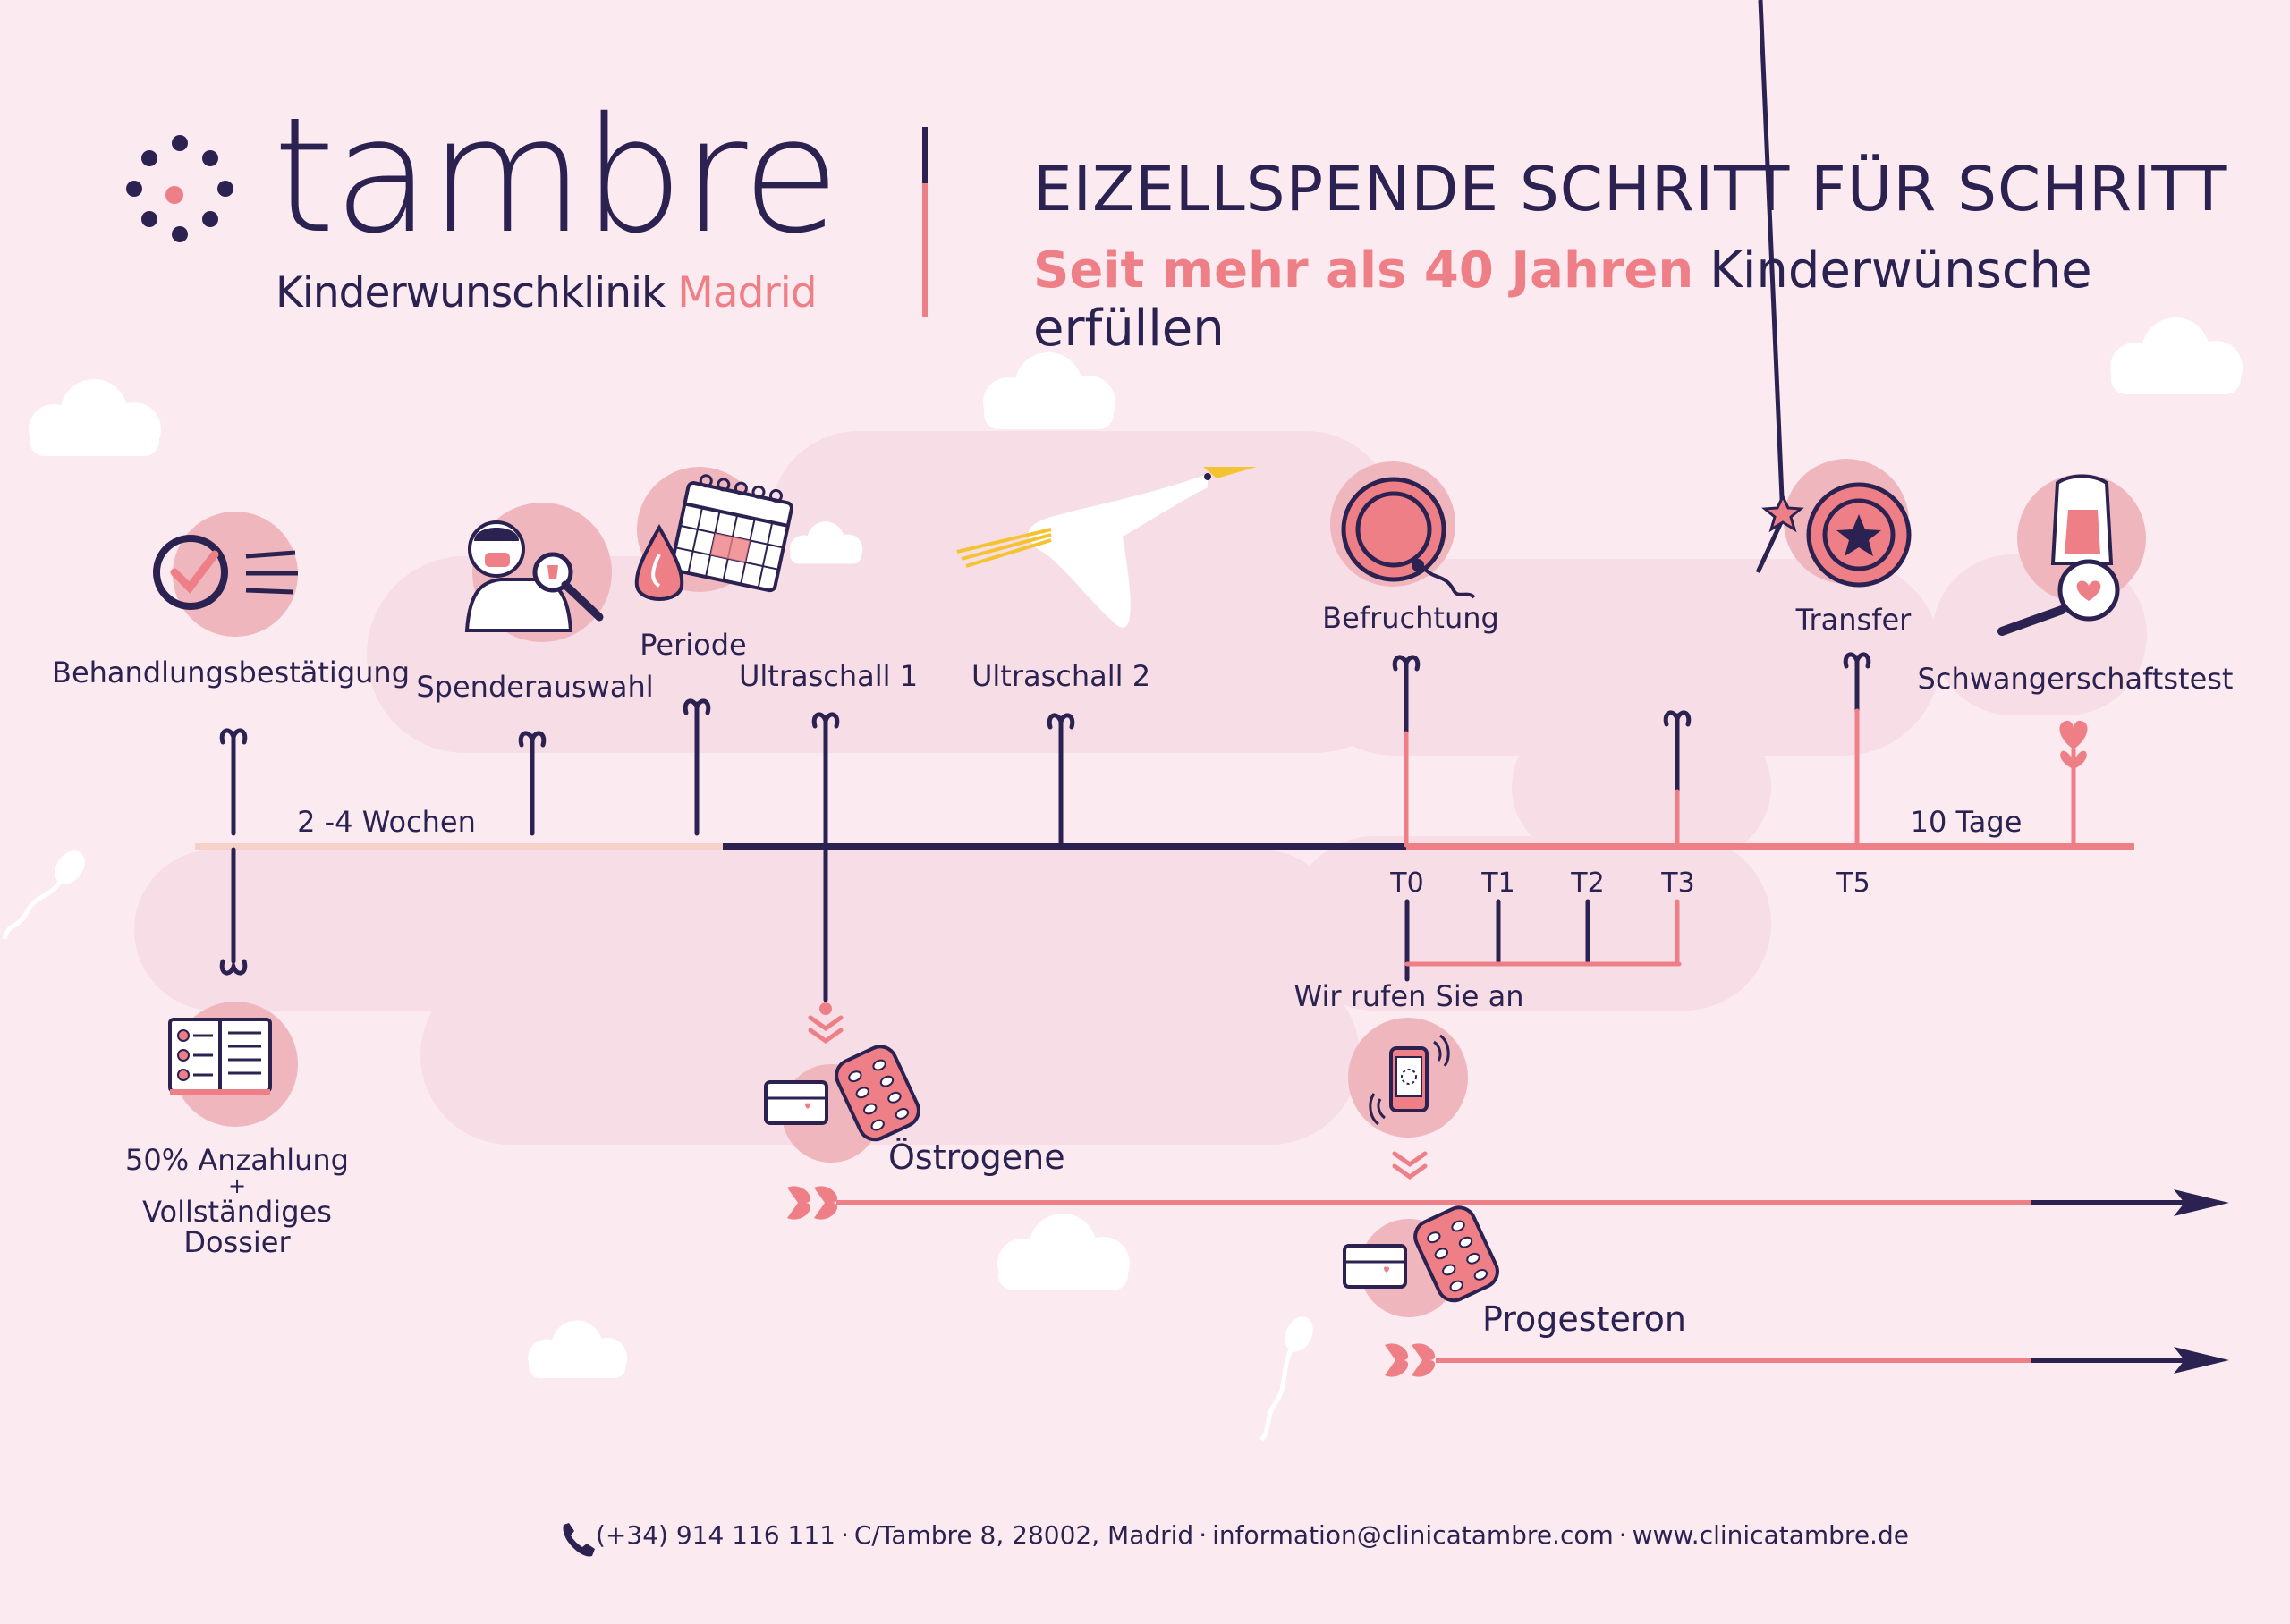 The width and height of the screenshot is (2290, 1624). I want to click on brand-sub-main: Kinderwunschklinik, so click(471, 292).